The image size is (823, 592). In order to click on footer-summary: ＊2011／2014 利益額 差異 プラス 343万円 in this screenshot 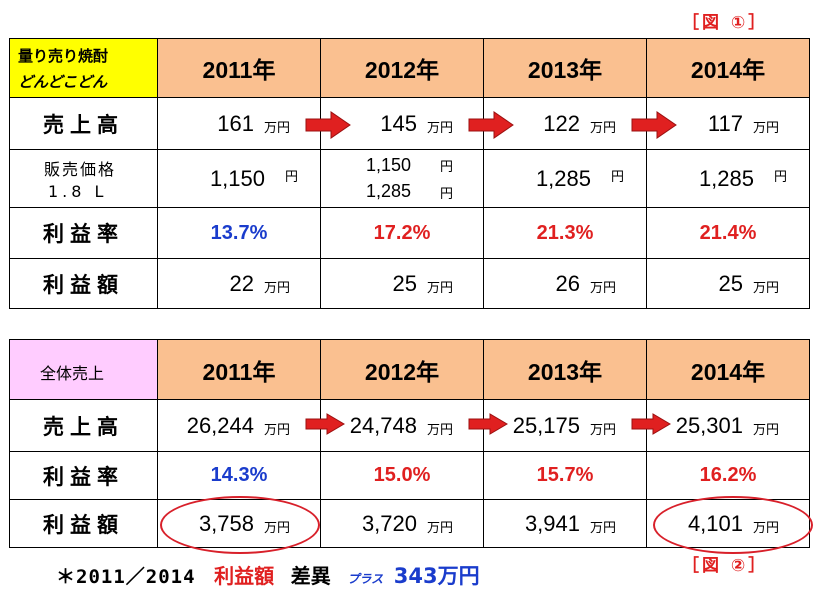, I will do `click(268, 575)`.